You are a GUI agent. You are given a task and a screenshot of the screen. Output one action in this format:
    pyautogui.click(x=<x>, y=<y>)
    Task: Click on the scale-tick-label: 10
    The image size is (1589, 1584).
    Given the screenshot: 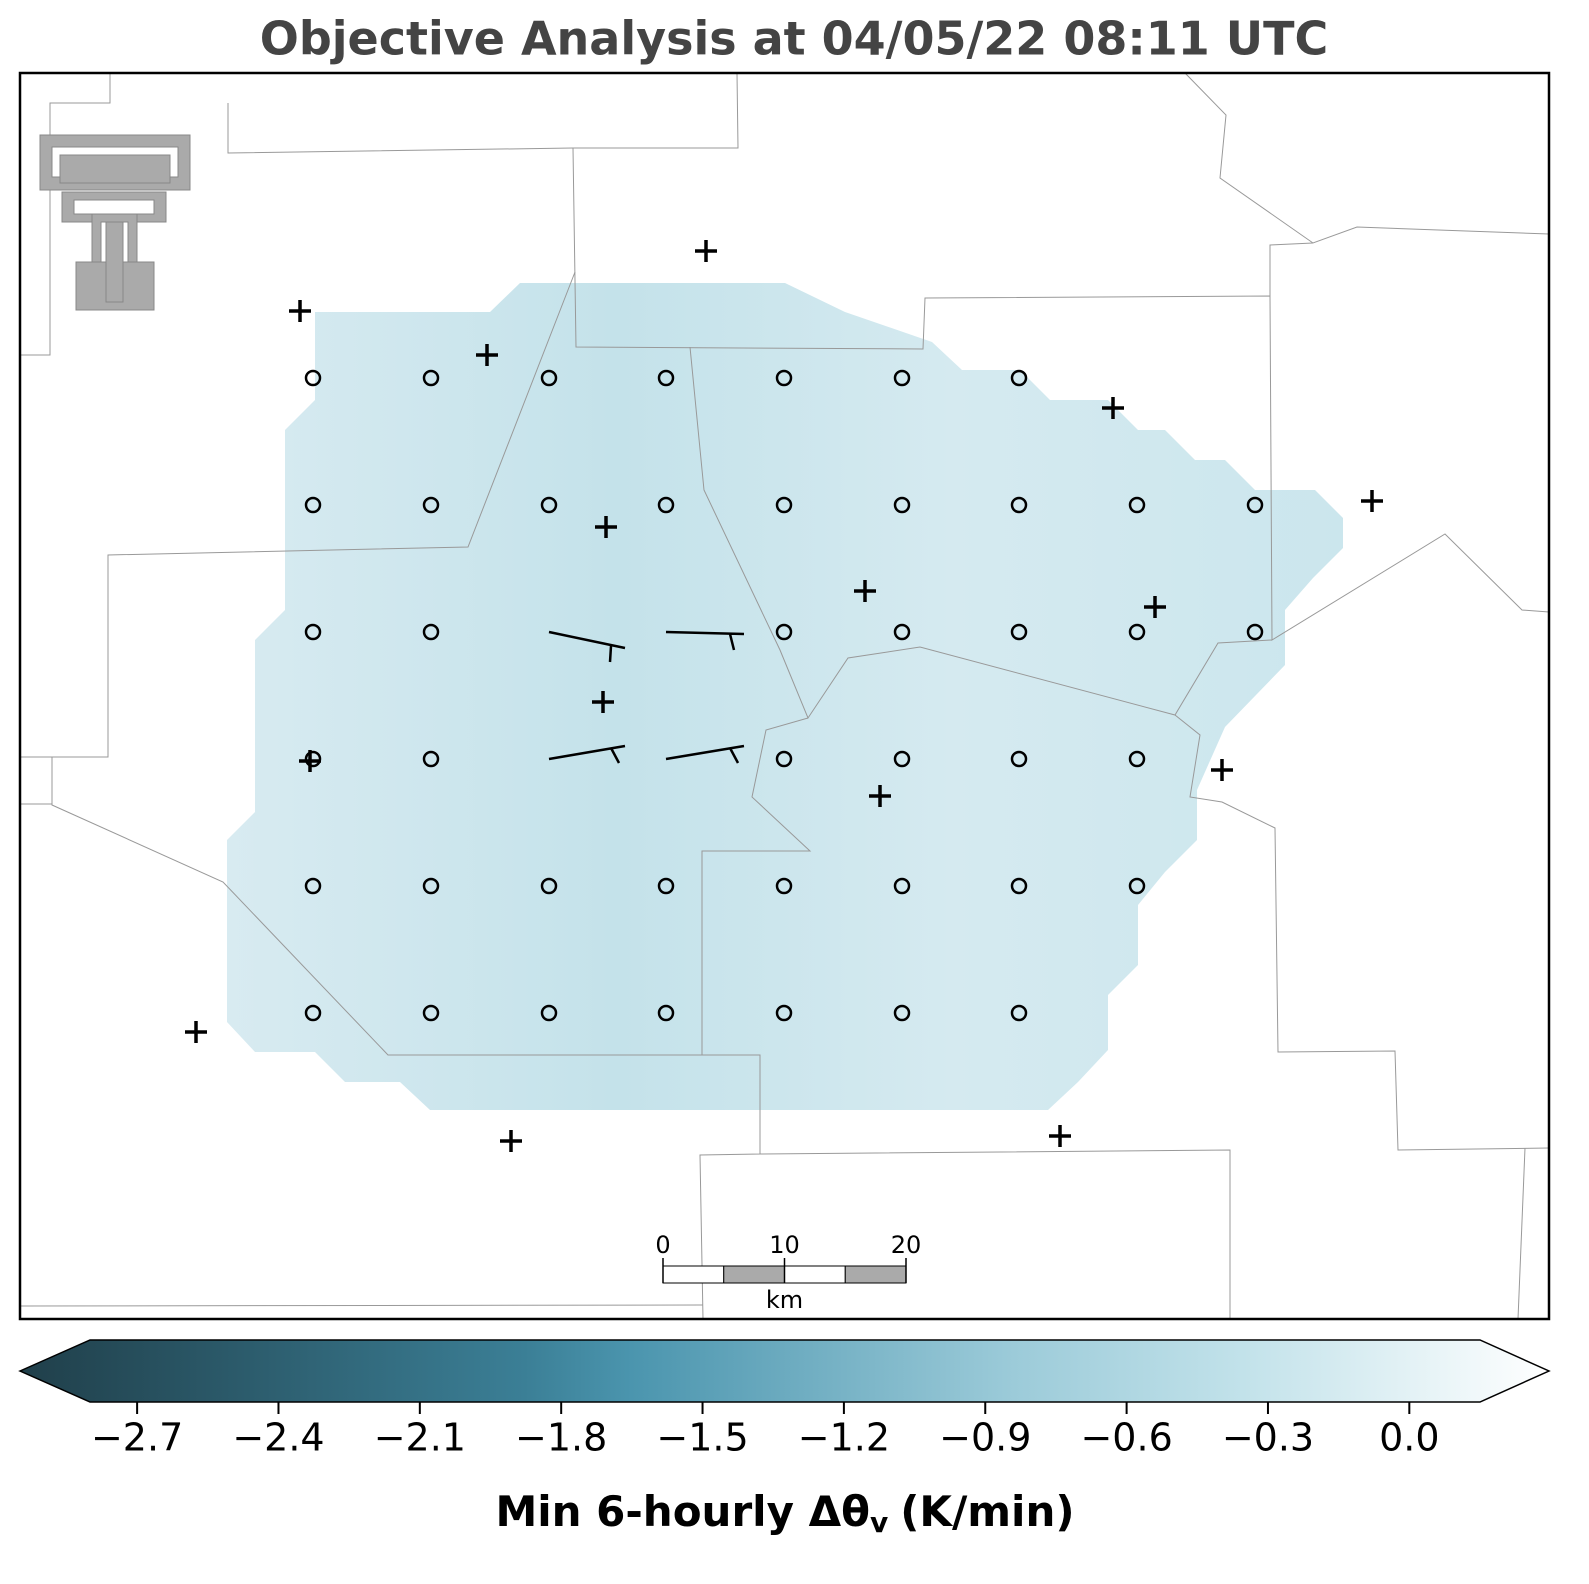 What is the action you would take?
    pyautogui.click(x=784, y=1245)
    